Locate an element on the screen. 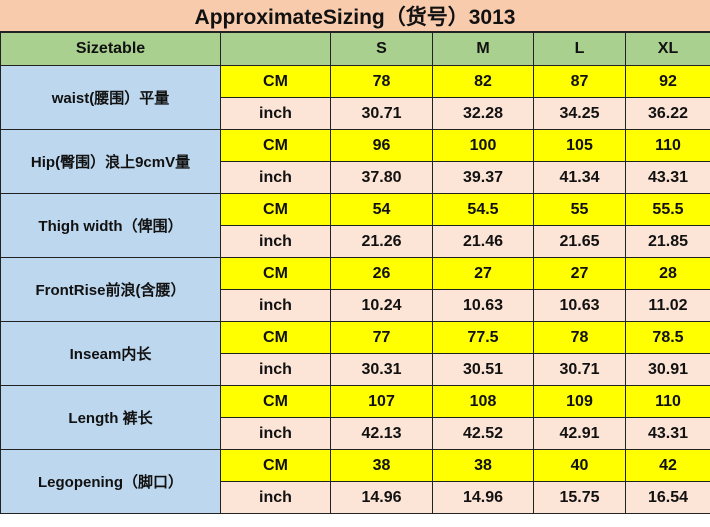 The height and width of the screenshot is (527, 710). measurement-label: Thigh width（俾围） is located at coordinates (110, 225).